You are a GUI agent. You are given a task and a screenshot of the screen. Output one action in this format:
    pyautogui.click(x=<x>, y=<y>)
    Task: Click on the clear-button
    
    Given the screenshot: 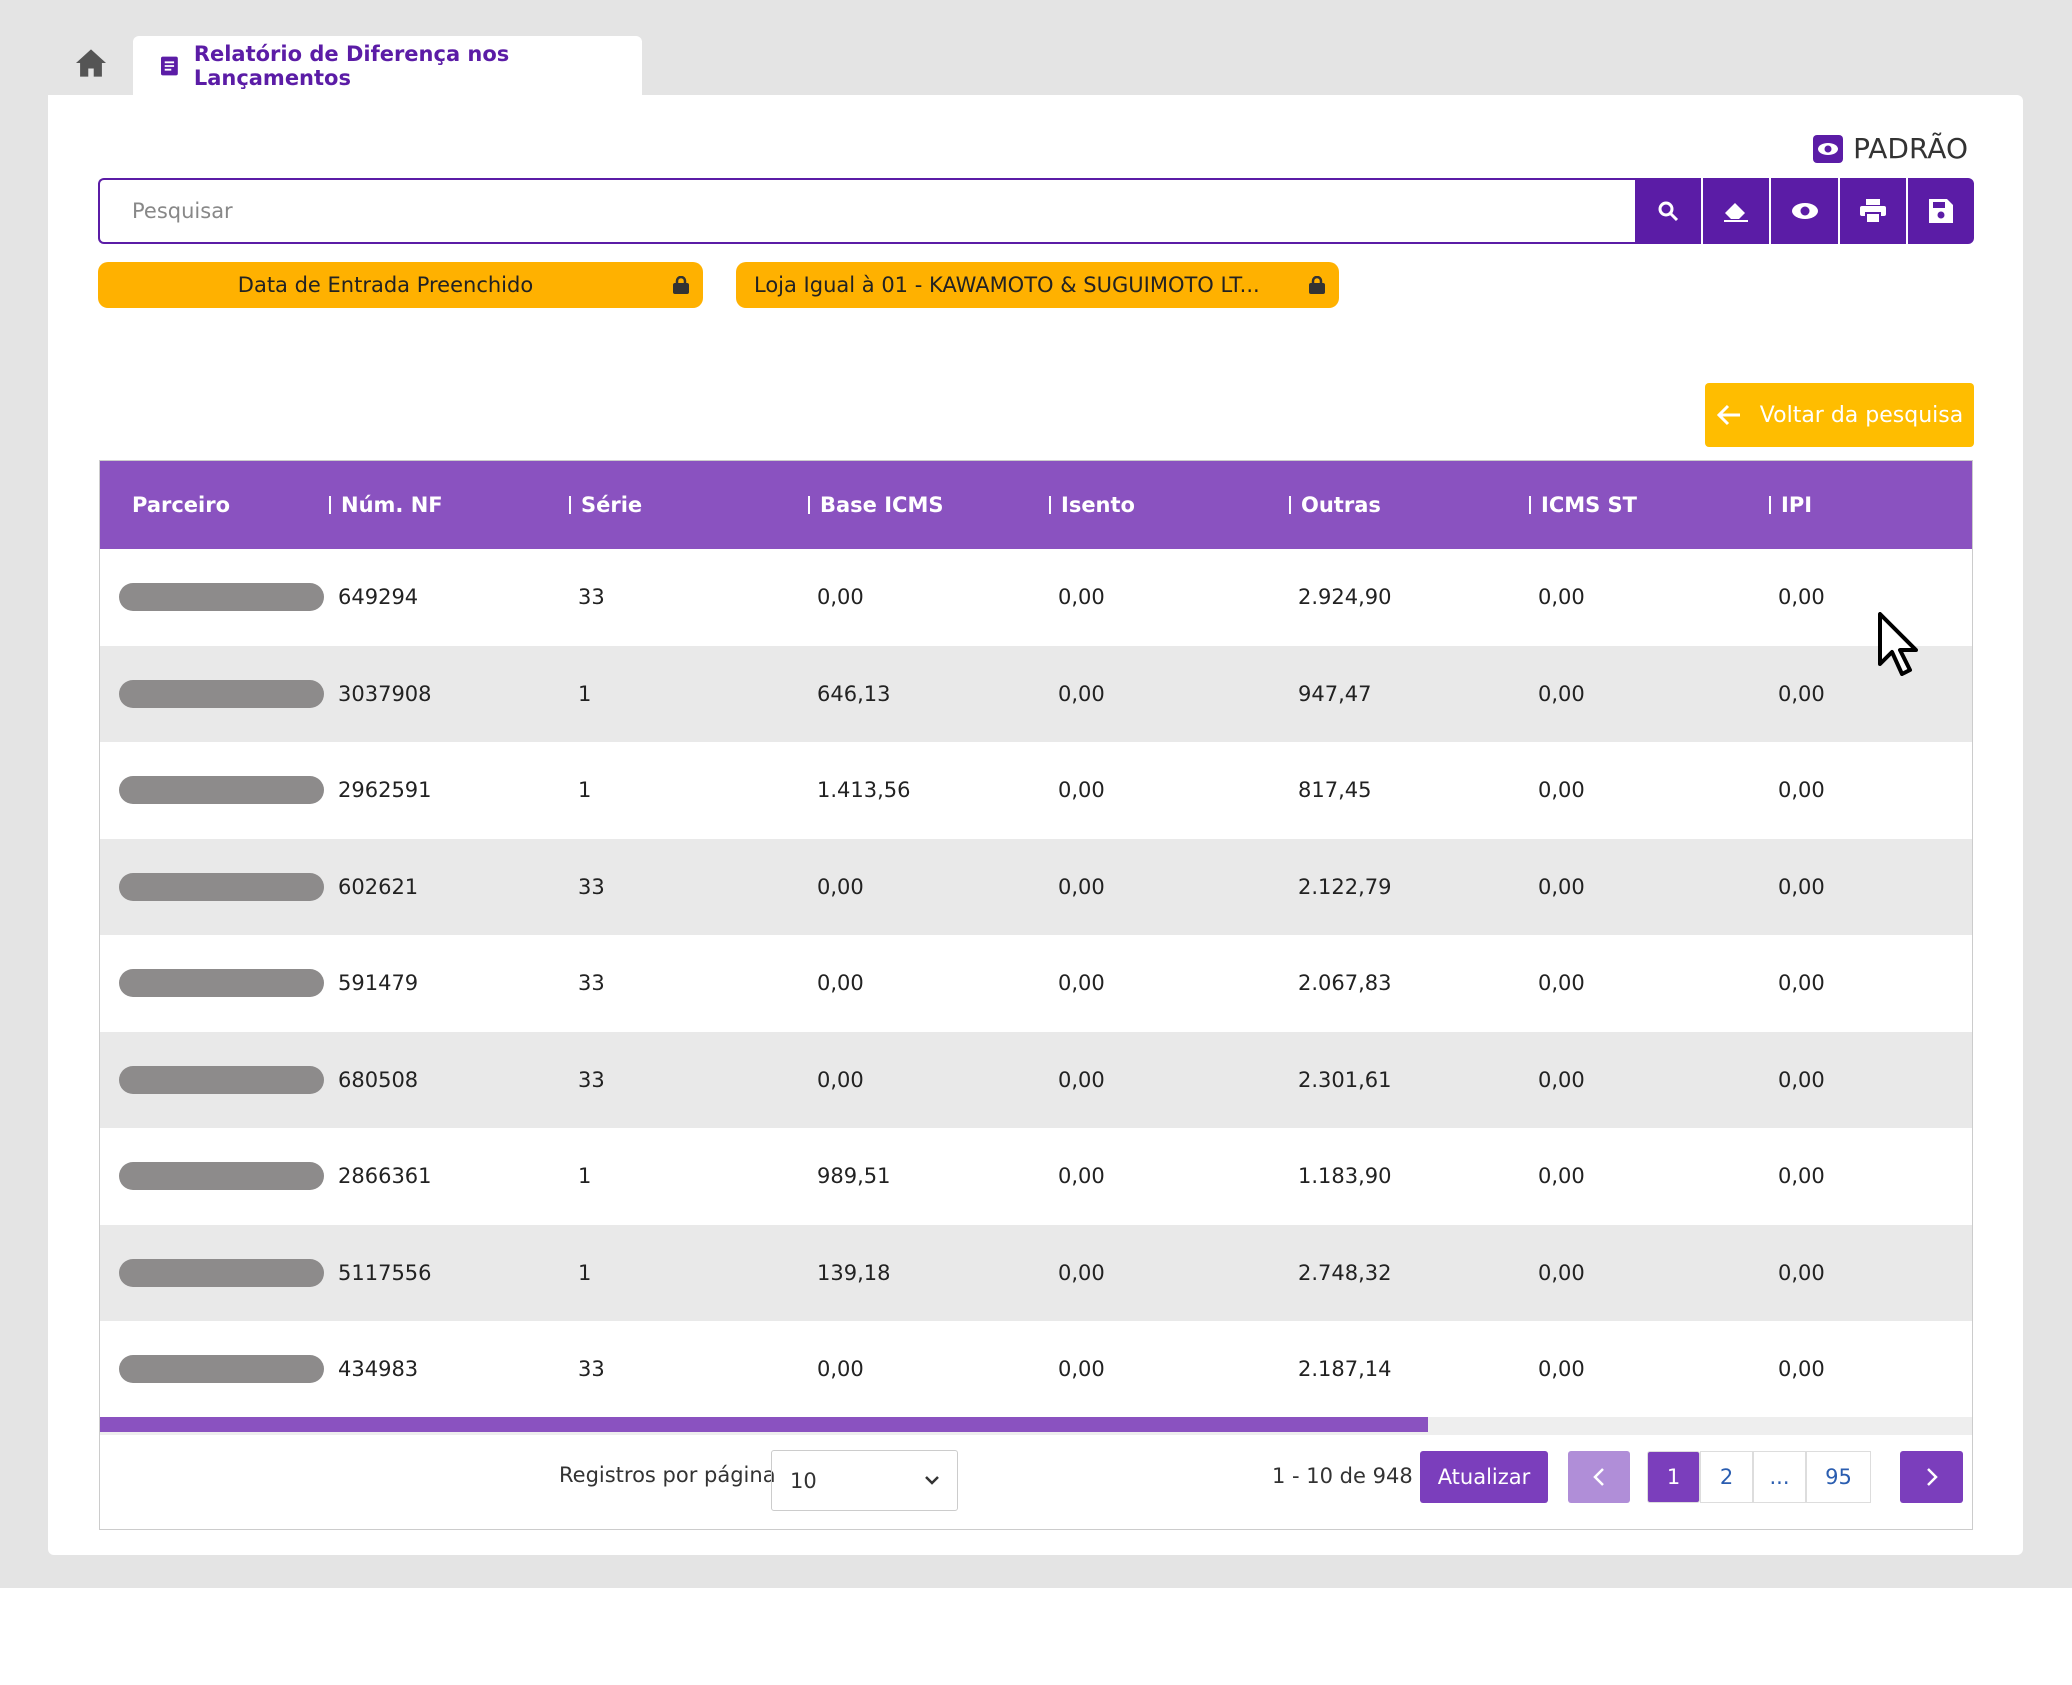 What is the action you would take?
    pyautogui.click(x=1735, y=211)
    